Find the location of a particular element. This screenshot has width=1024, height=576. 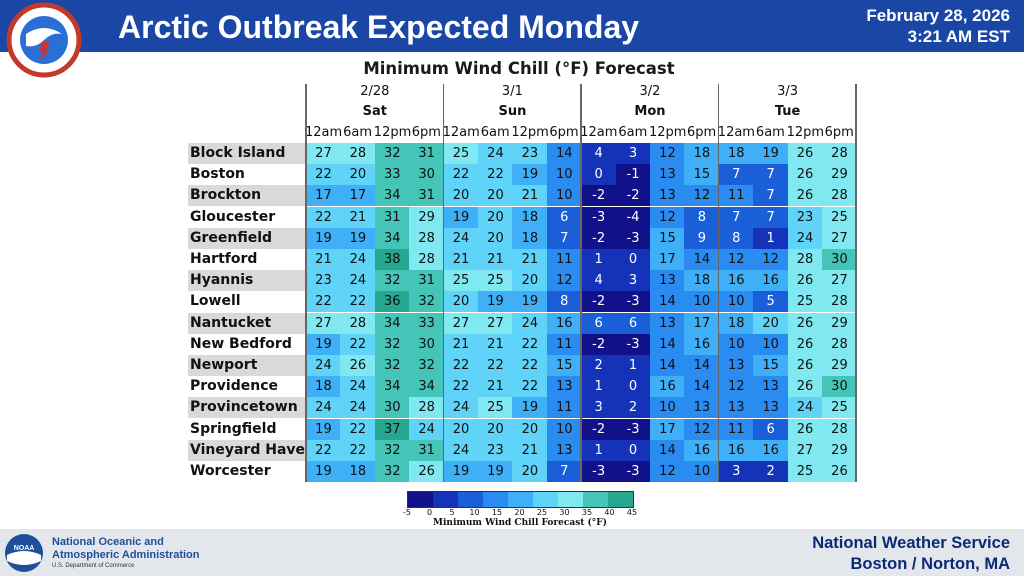

city-label: Provincetown is located at coordinates (246, 408).